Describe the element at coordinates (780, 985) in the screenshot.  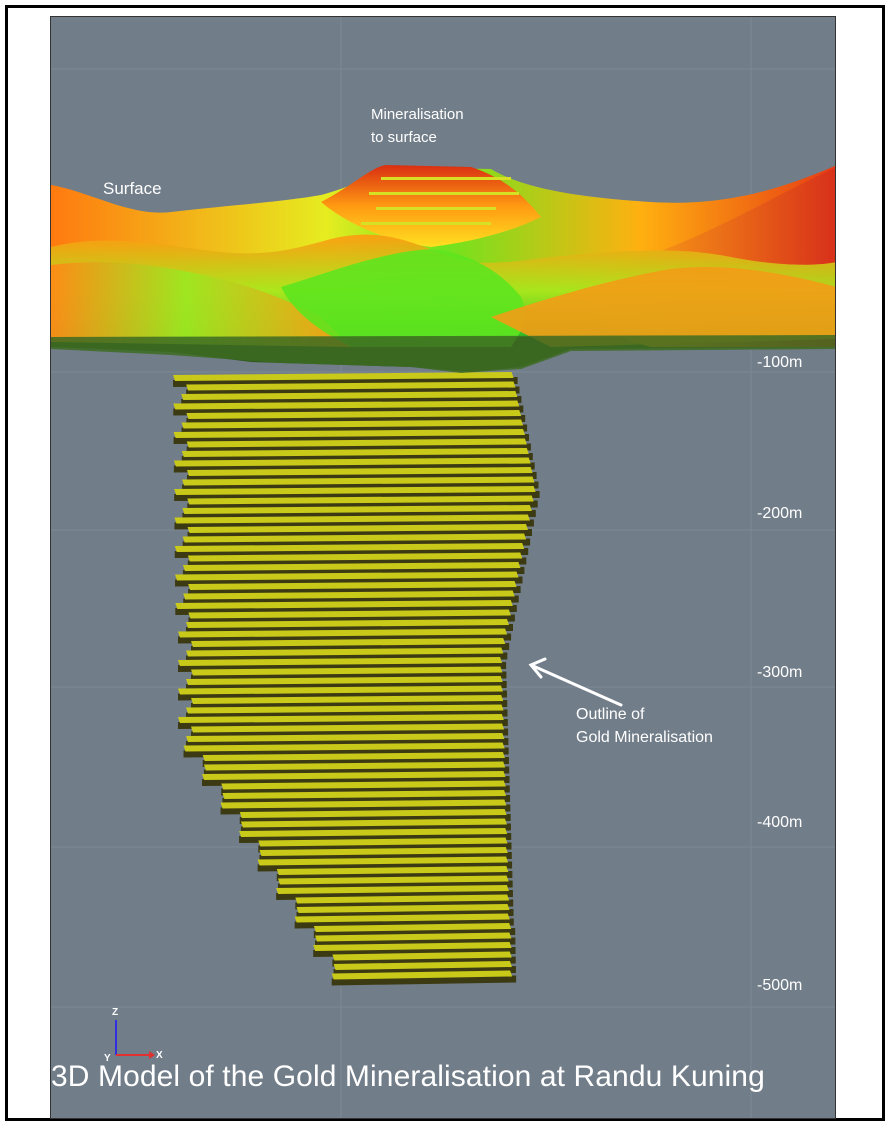
I see `depth-label: -500m` at that location.